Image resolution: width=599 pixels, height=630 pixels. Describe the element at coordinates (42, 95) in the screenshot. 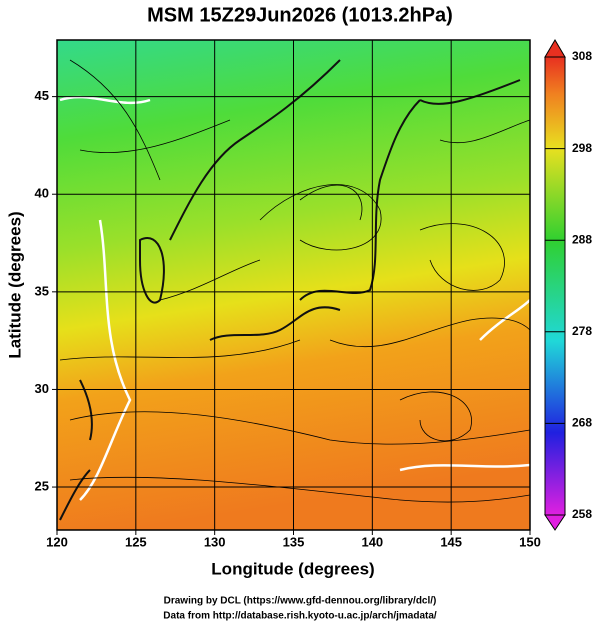

I see `y-tick-label: 45` at that location.